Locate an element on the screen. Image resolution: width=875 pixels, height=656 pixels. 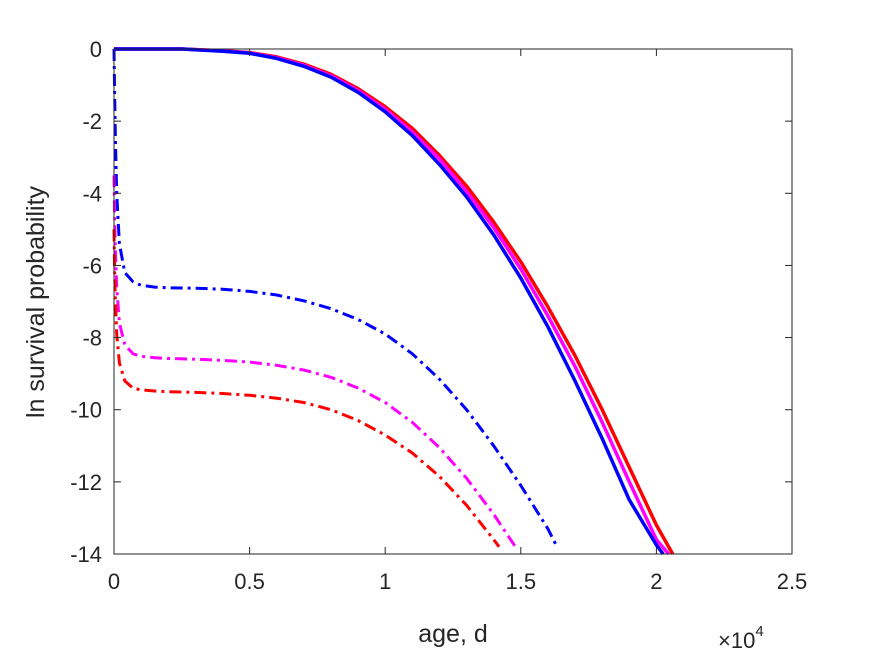
y-tick-label: -14 is located at coordinates (86, 554).